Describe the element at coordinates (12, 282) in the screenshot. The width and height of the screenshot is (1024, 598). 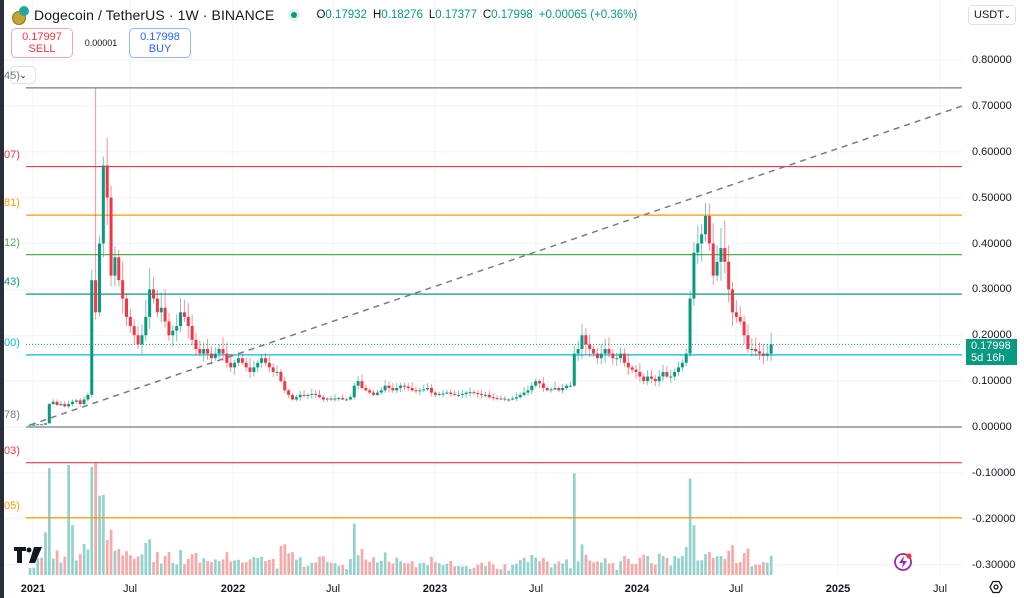
I see `fib-level-label: 43)` at that location.